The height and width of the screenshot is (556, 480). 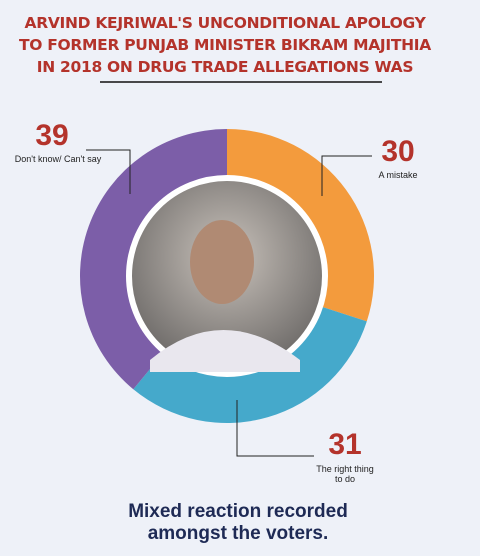 What do you see at coordinates (238, 533) in the screenshot?
I see `footer-line: amongst the voters.` at bounding box center [238, 533].